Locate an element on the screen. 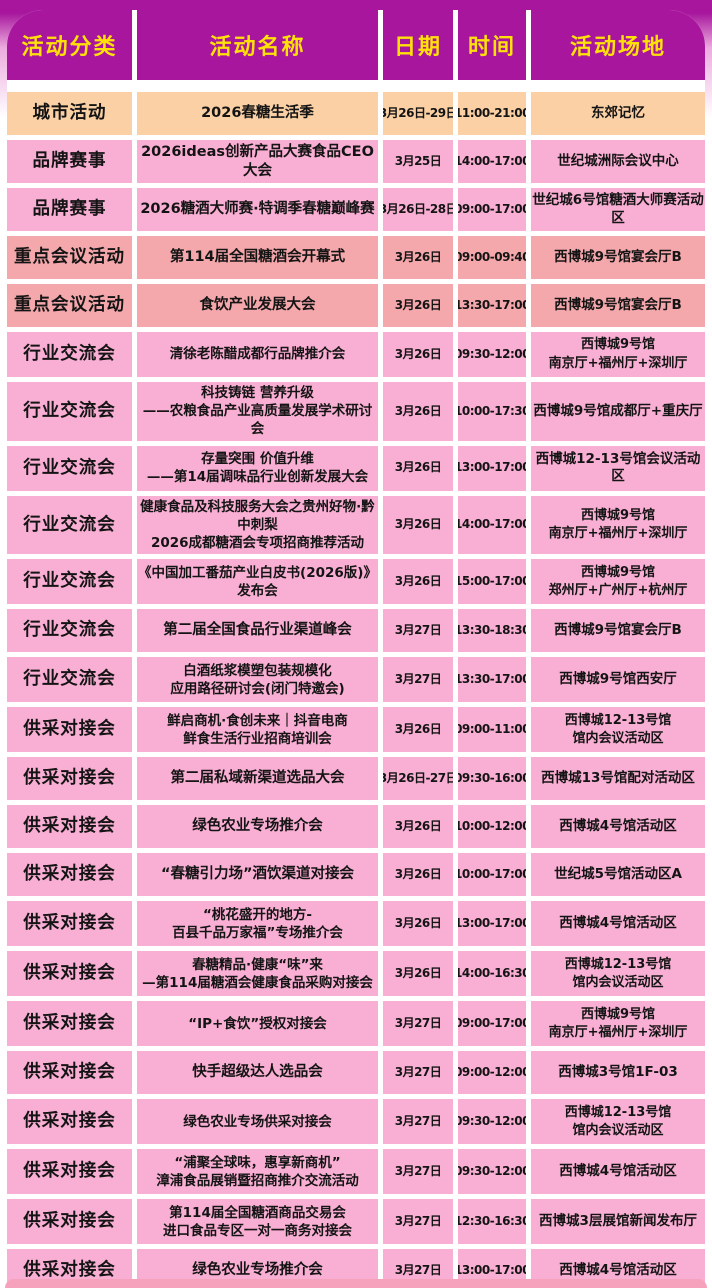 Image resolution: width=712 pixels, height=1288 pixels. event-name-cell: 快手超级达人选品会 is located at coordinates (257, 1073).